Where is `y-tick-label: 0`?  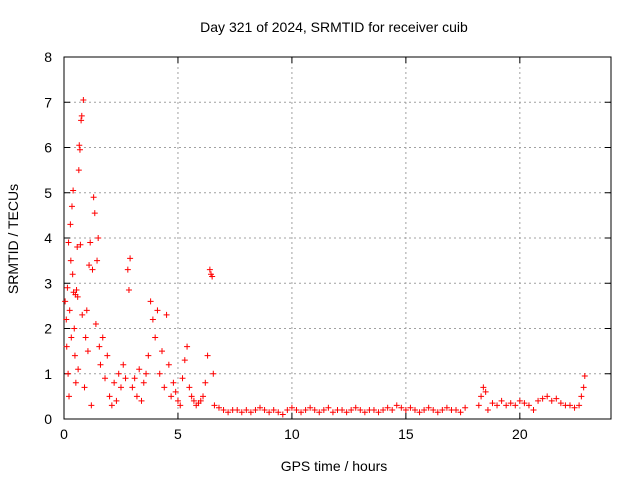 y-tick-label: 0 is located at coordinates (48, 419).